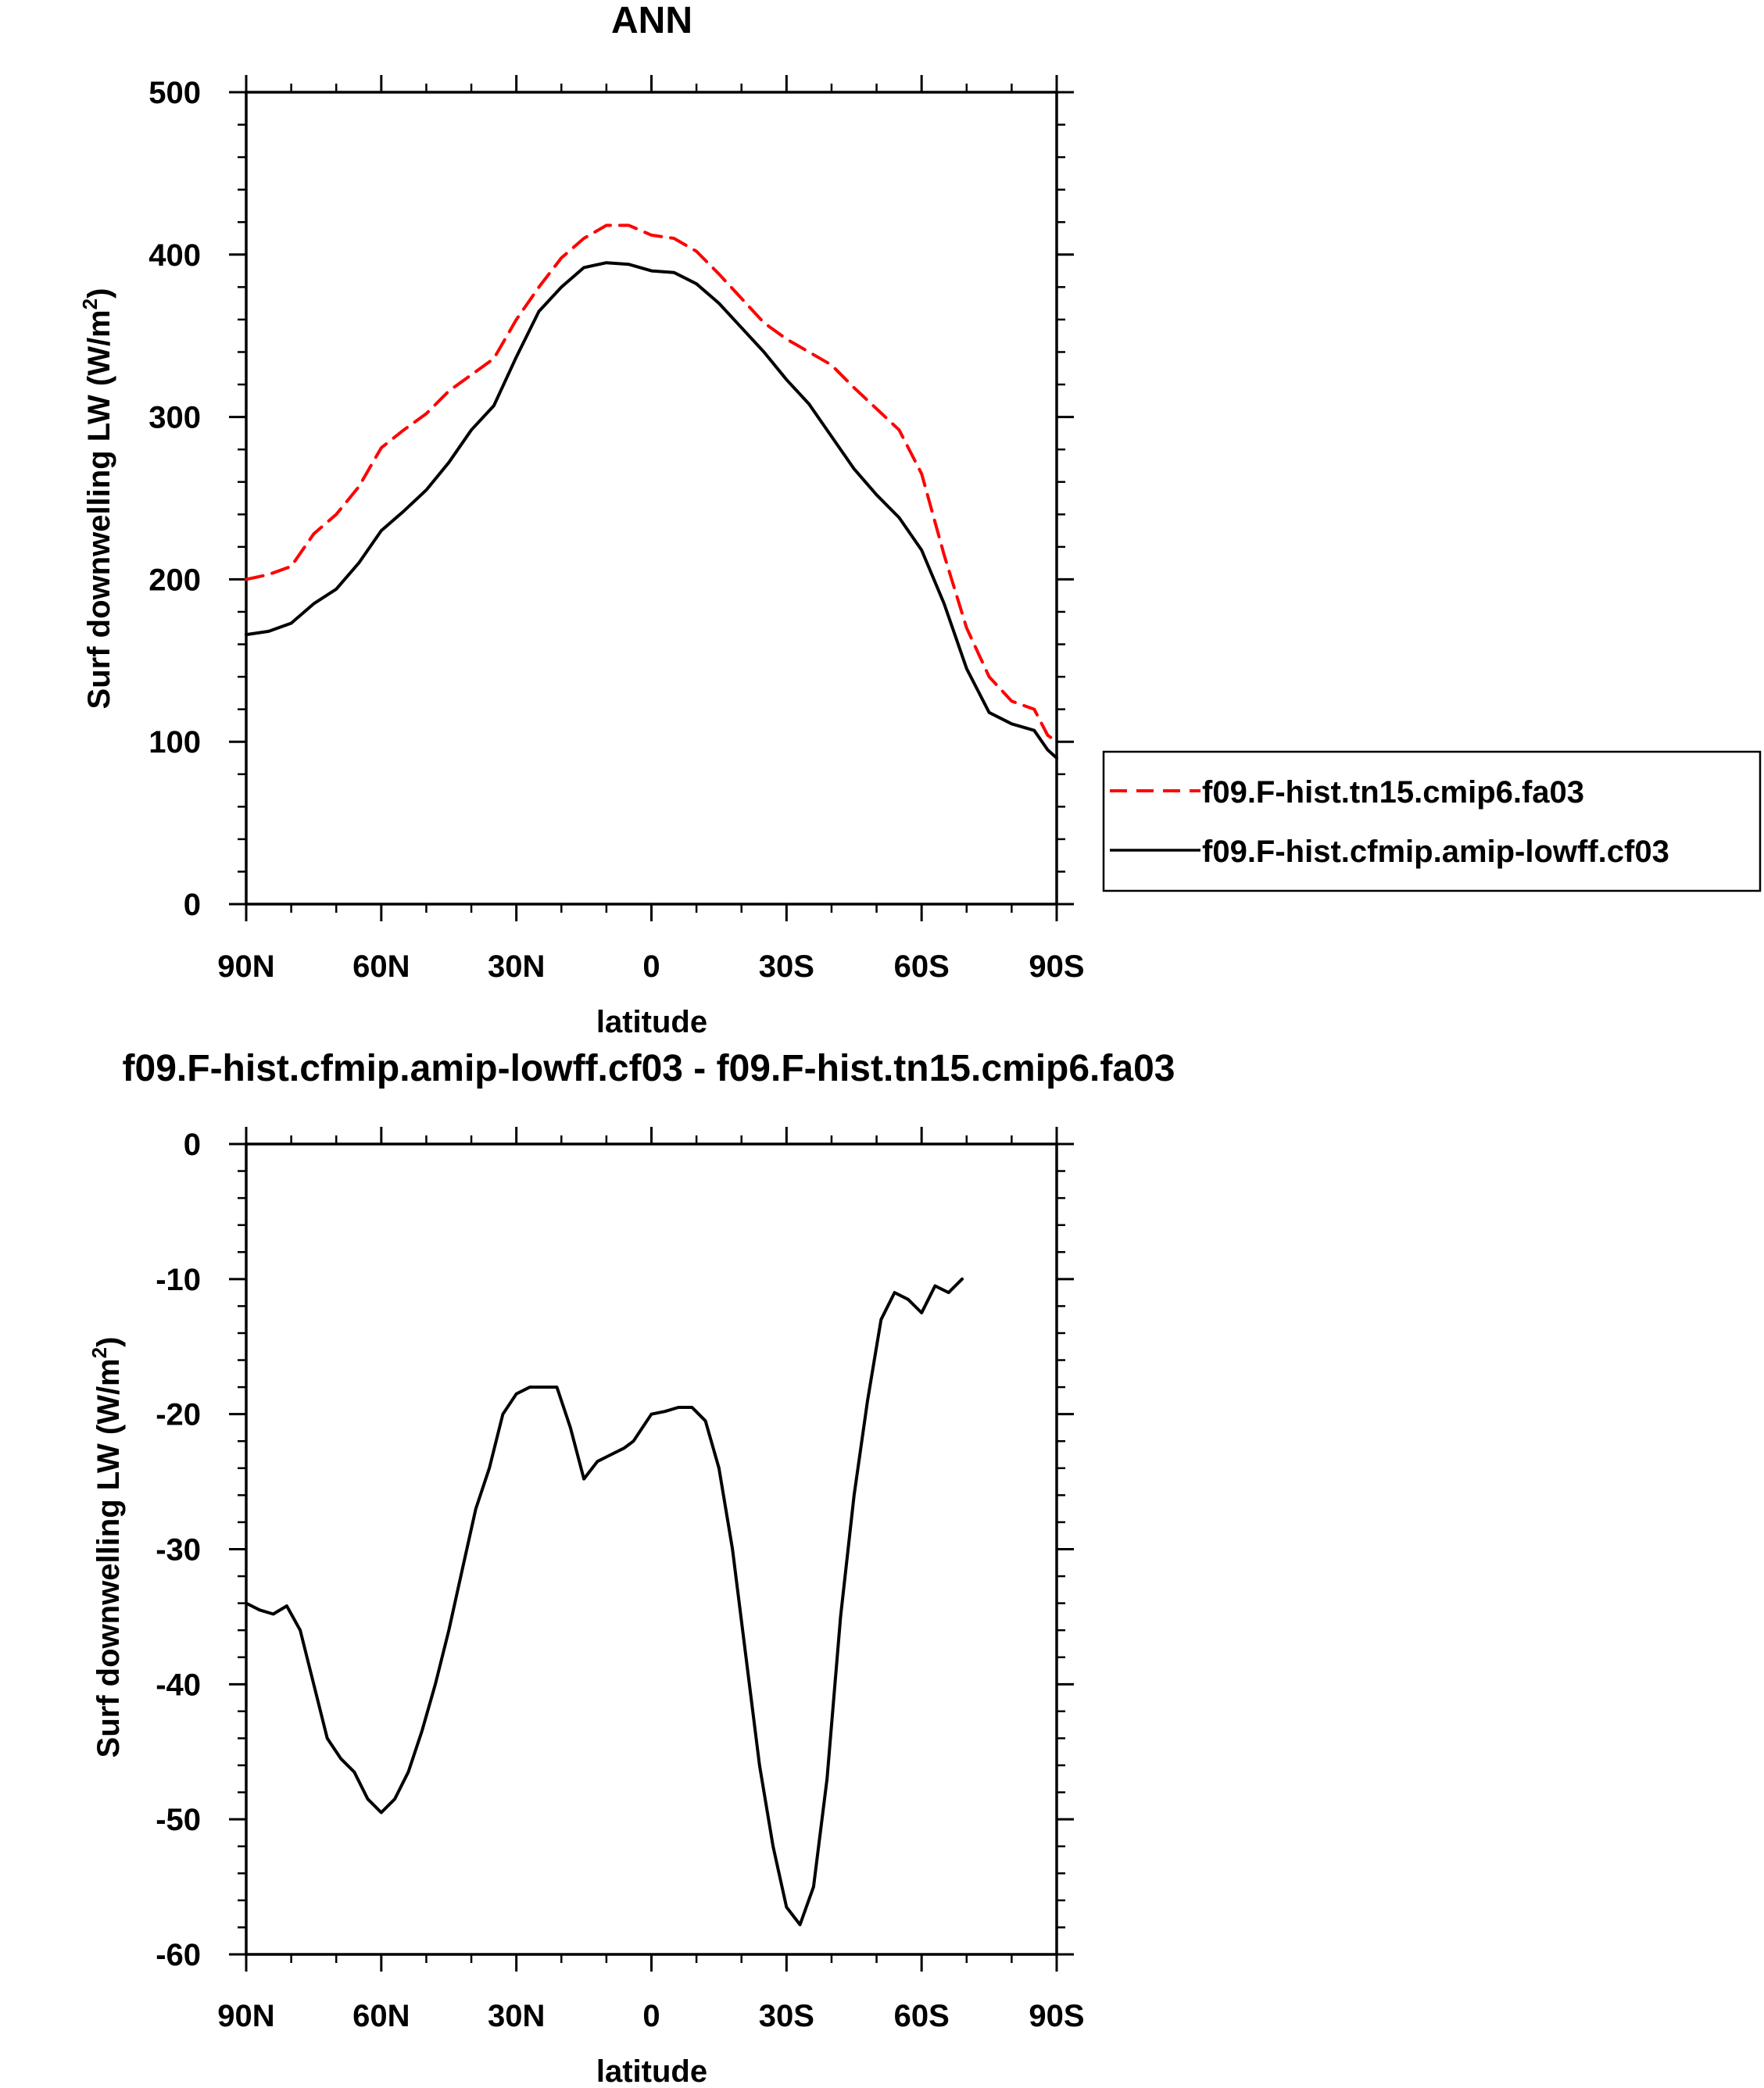 The height and width of the screenshot is (2088, 1764). I want to click on series-line-difference, so click(604, 1601).